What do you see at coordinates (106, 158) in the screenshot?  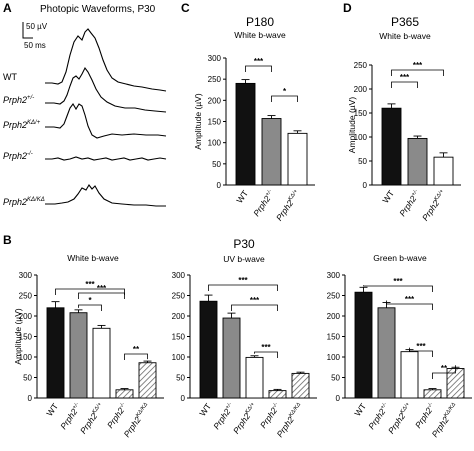 I see `waveform-prph2-null` at bounding box center [106, 158].